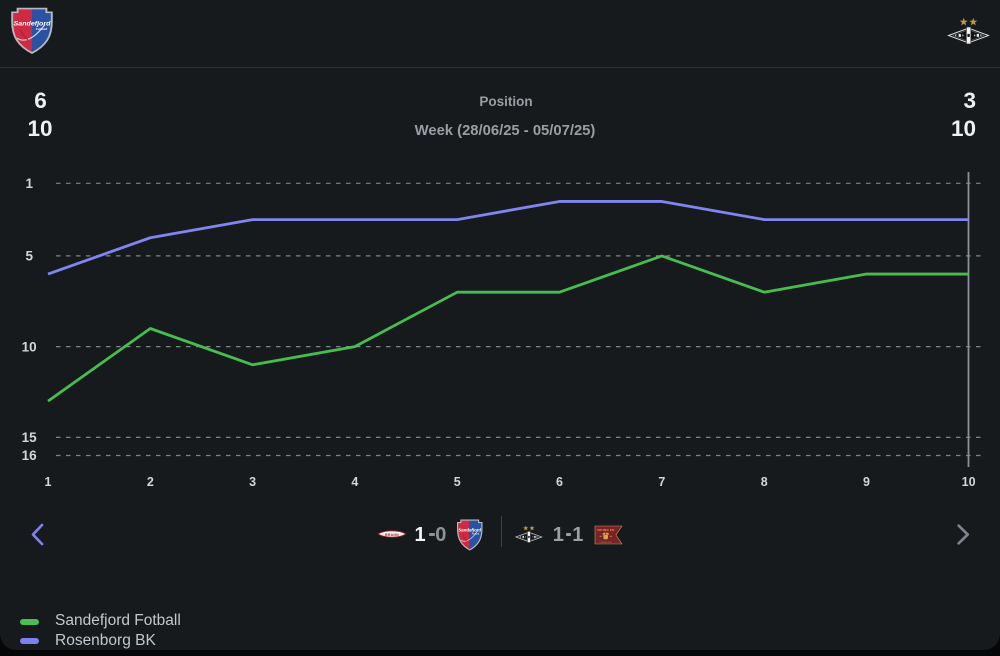 The image size is (1000, 656). What do you see at coordinates (606, 530) in the screenshot?
I see `svg-text: VIKING FK` at bounding box center [606, 530].